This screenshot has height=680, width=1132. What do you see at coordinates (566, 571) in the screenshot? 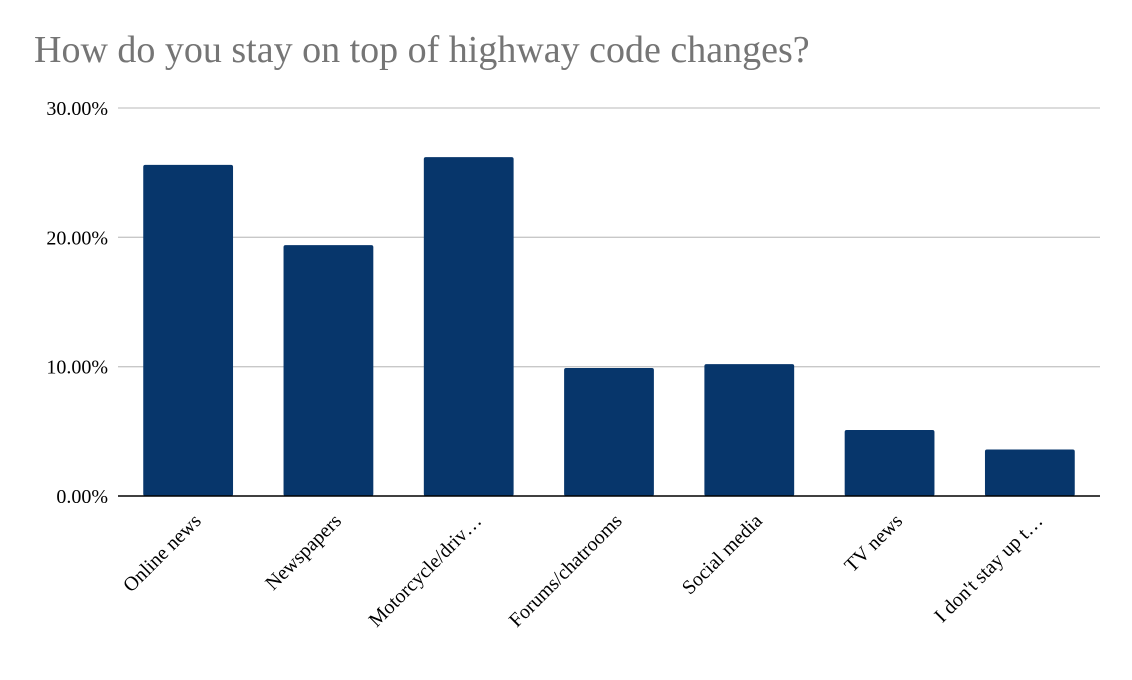
I see `x-category-label: Forums/chatrooms` at bounding box center [566, 571].